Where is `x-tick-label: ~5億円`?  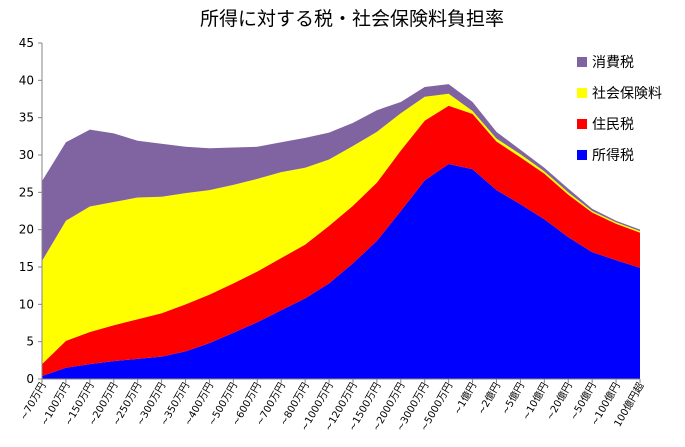 x-tick-label: ~5億円 is located at coordinates (512, 398).